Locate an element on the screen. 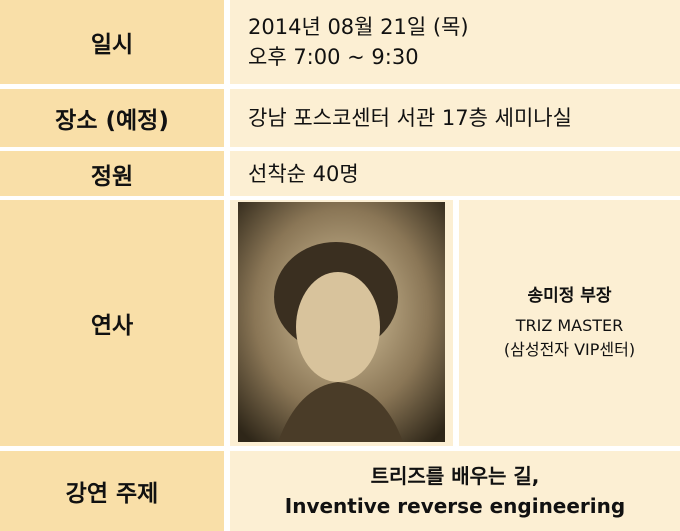 This screenshot has width=680, height=531. row-label: 일시 is located at coordinates (112, 42).